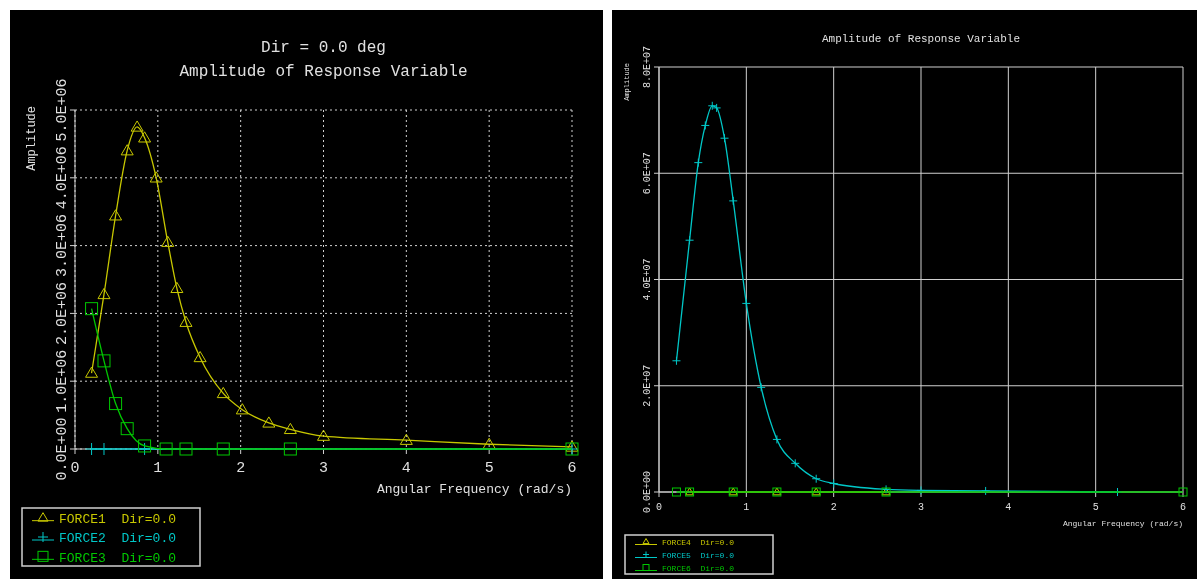 This screenshot has height=579, width=1197. What do you see at coordinates (921, 39) in the screenshot?
I see `chart-title: Amplitude of Response Variable` at bounding box center [921, 39].